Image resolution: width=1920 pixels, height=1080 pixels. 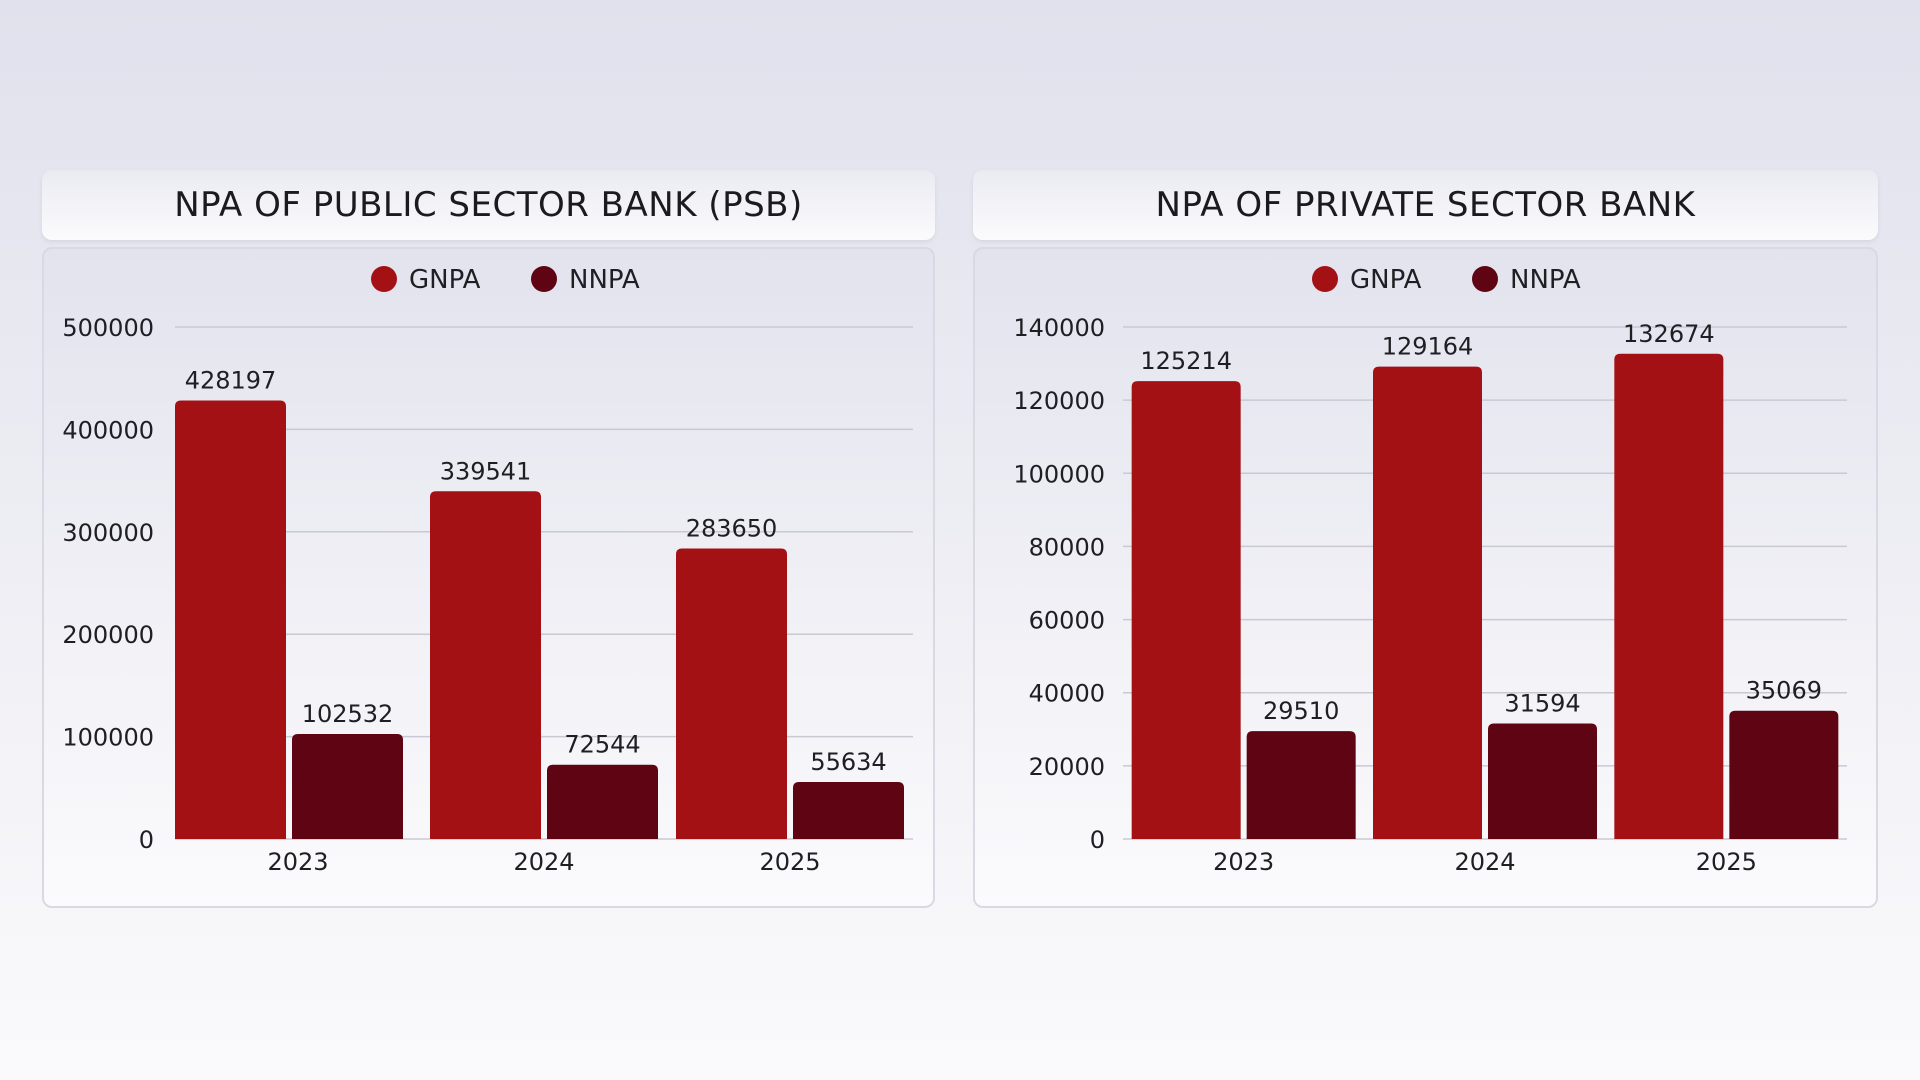 What do you see at coordinates (1059, 401) in the screenshot?
I see `y-tick-label: 120000` at bounding box center [1059, 401].